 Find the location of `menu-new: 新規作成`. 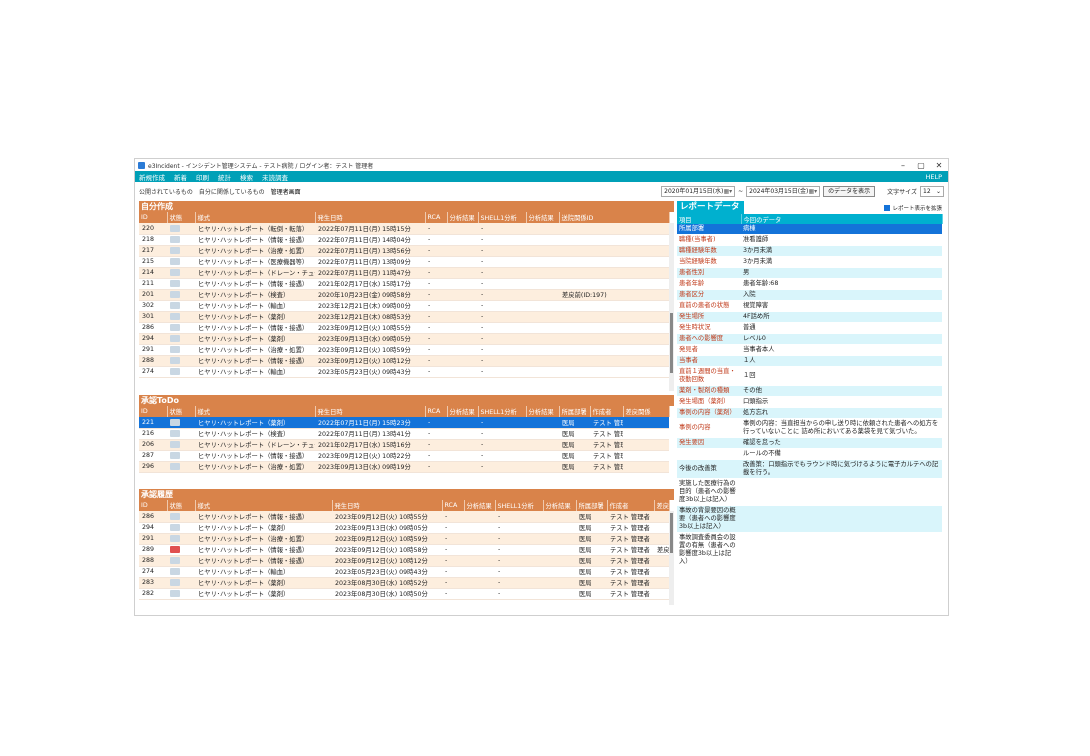

menu-new: 新規作成 is located at coordinates (152, 177).